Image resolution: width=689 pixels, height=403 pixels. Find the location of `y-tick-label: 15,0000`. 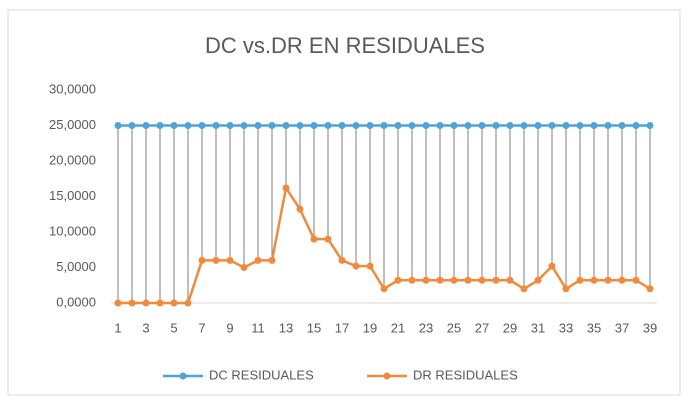

y-tick-label: 15,0000 is located at coordinates (72, 195).